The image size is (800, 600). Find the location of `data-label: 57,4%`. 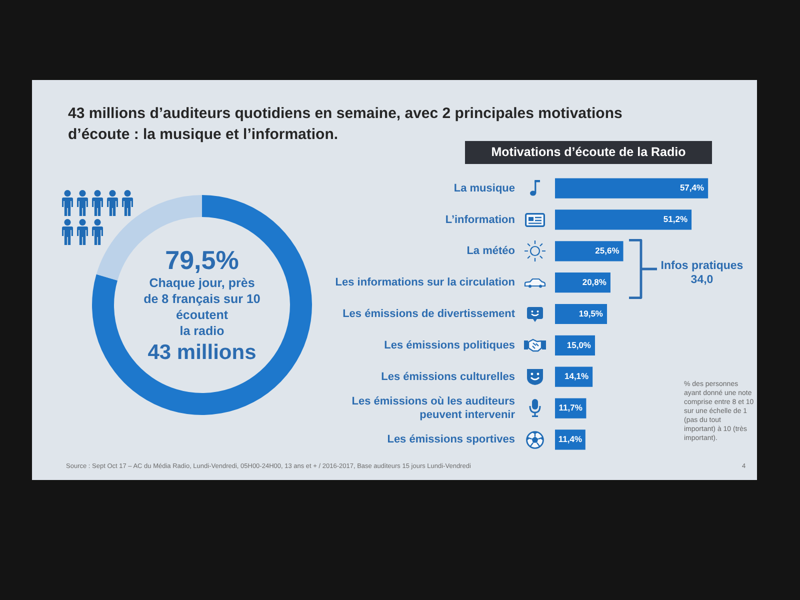

data-label: 57,4% is located at coordinates (692, 187).